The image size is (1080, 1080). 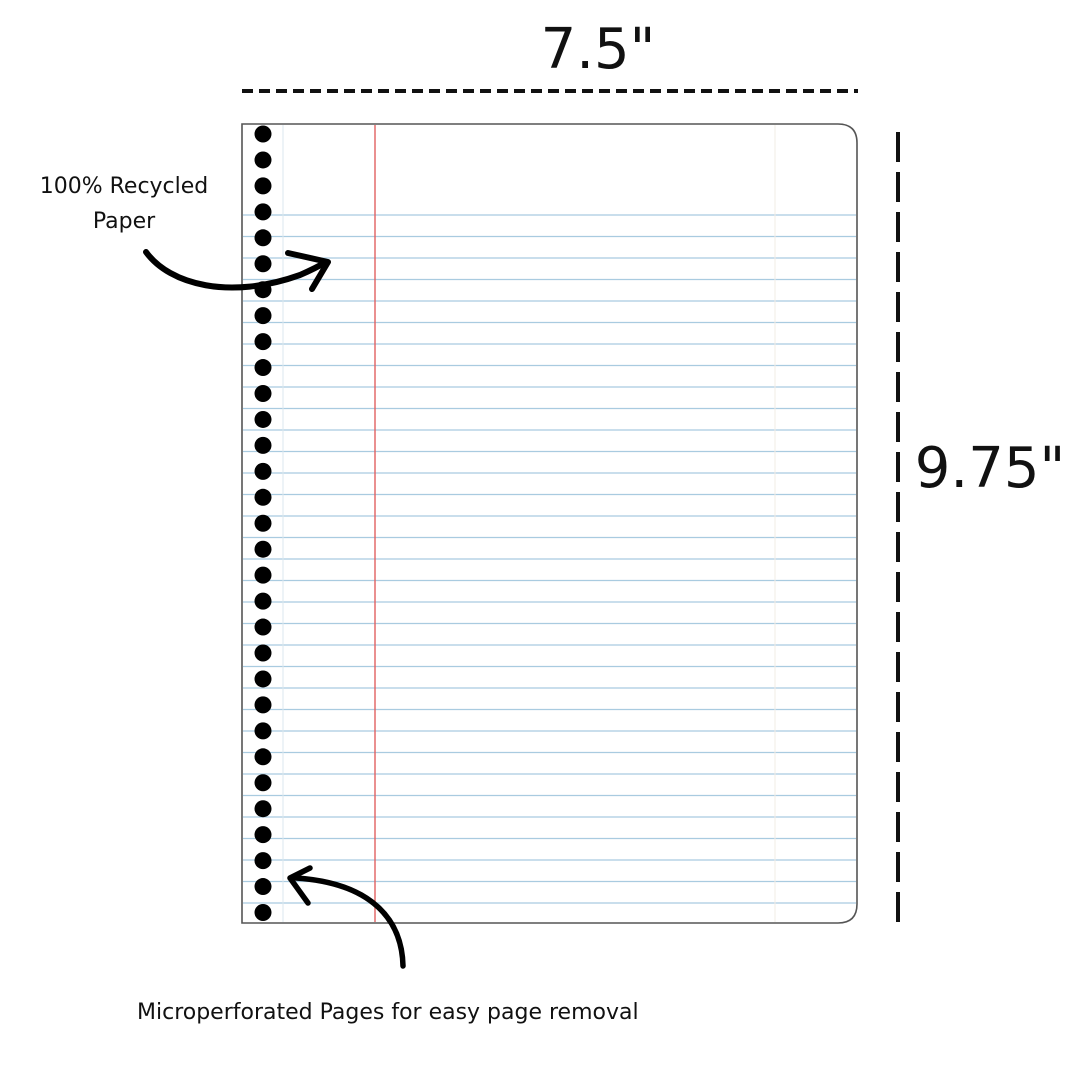 I want to click on punch-holes, so click(x=263, y=523).